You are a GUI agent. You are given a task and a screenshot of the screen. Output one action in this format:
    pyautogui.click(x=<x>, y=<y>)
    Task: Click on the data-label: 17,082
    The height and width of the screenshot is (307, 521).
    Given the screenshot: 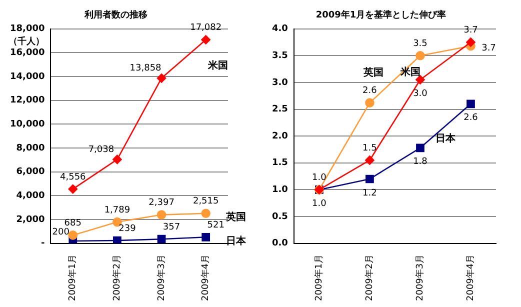 What is the action you would take?
    pyautogui.click(x=206, y=28)
    